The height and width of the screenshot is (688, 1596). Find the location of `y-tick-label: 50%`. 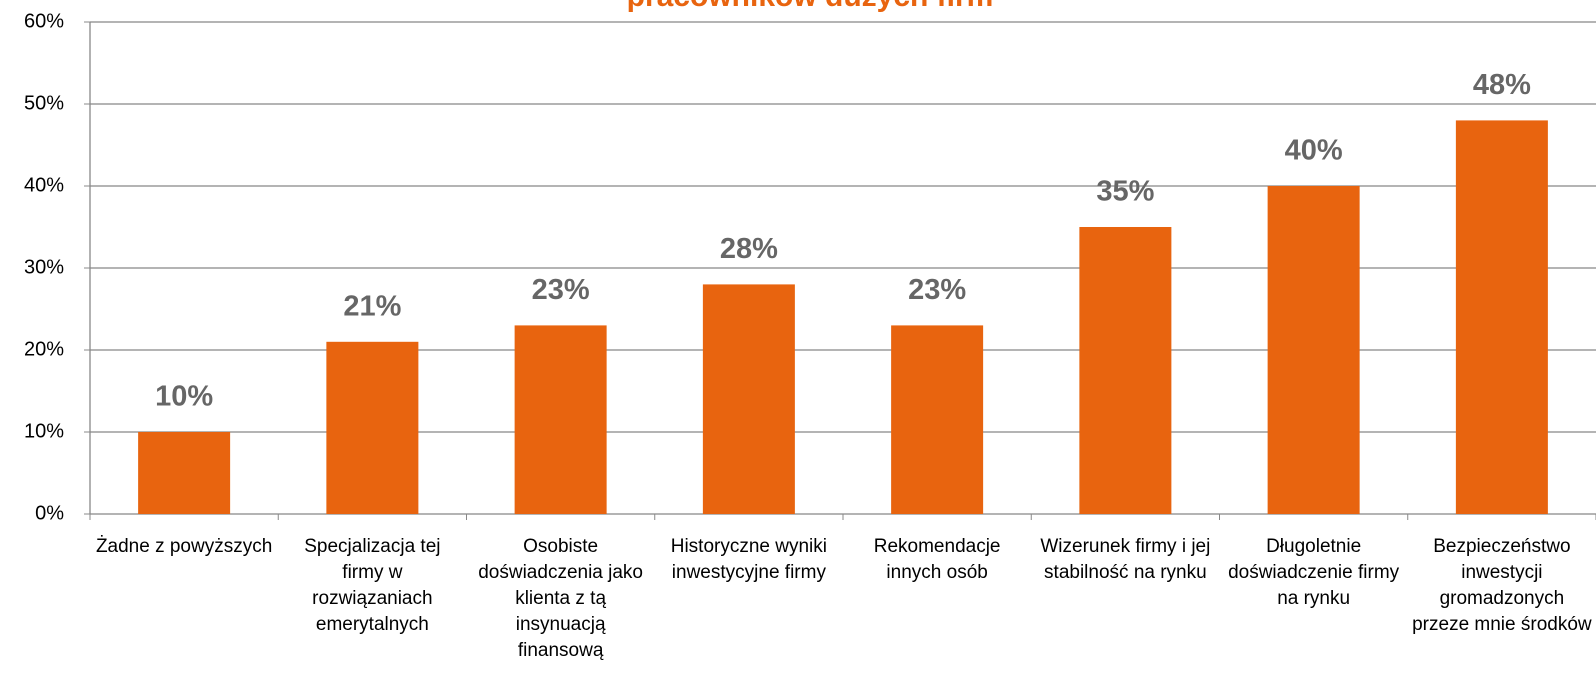

y-tick-label: 50% is located at coordinates (44, 103).